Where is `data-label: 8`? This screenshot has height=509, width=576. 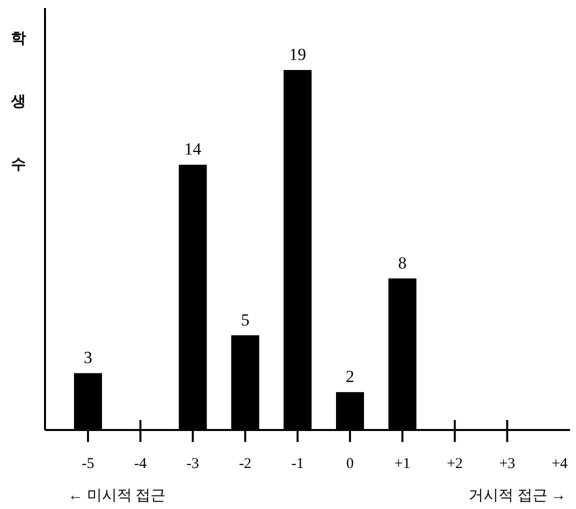 data-label: 8 is located at coordinates (402, 262).